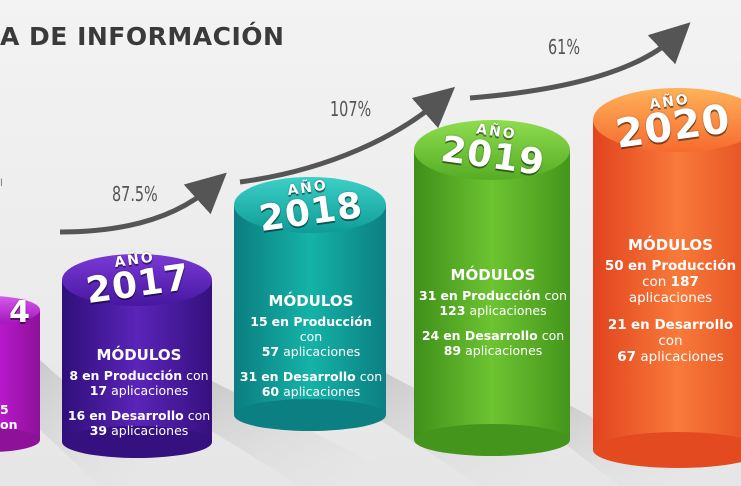 The width and height of the screenshot is (741, 486). I want to click on side-note: l, so click(1, 183).